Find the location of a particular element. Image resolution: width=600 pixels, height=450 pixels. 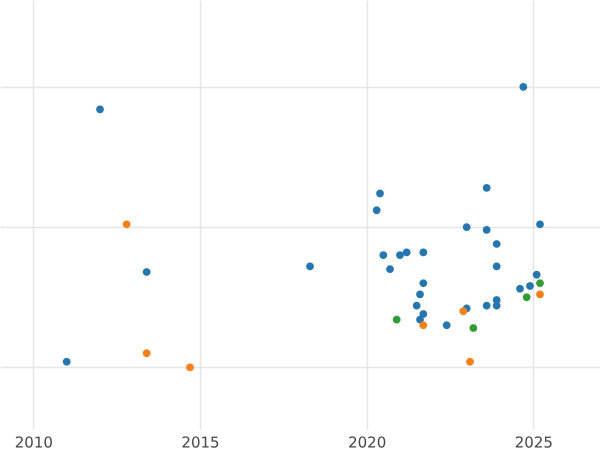

x-tick-label: 2020 is located at coordinates (367, 442).